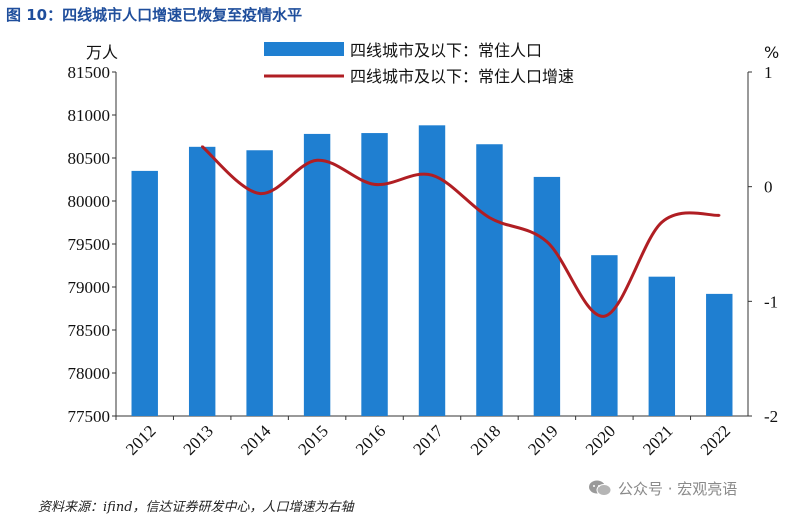 This screenshot has width=796, height=524. What do you see at coordinates (771, 301) in the screenshot?
I see `y-right-tick-label: -1` at bounding box center [771, 301].